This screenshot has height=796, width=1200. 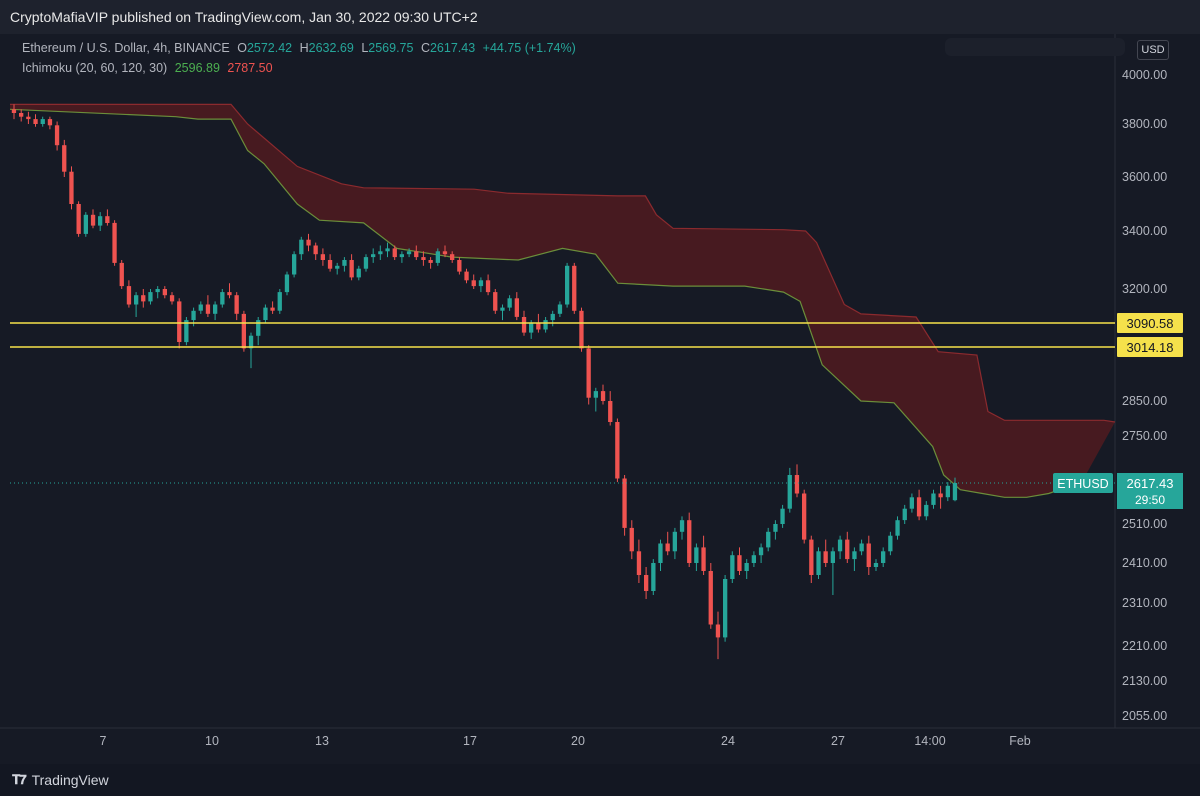 I want to click on x-tick-label: 27, so click(x=838, y=741).